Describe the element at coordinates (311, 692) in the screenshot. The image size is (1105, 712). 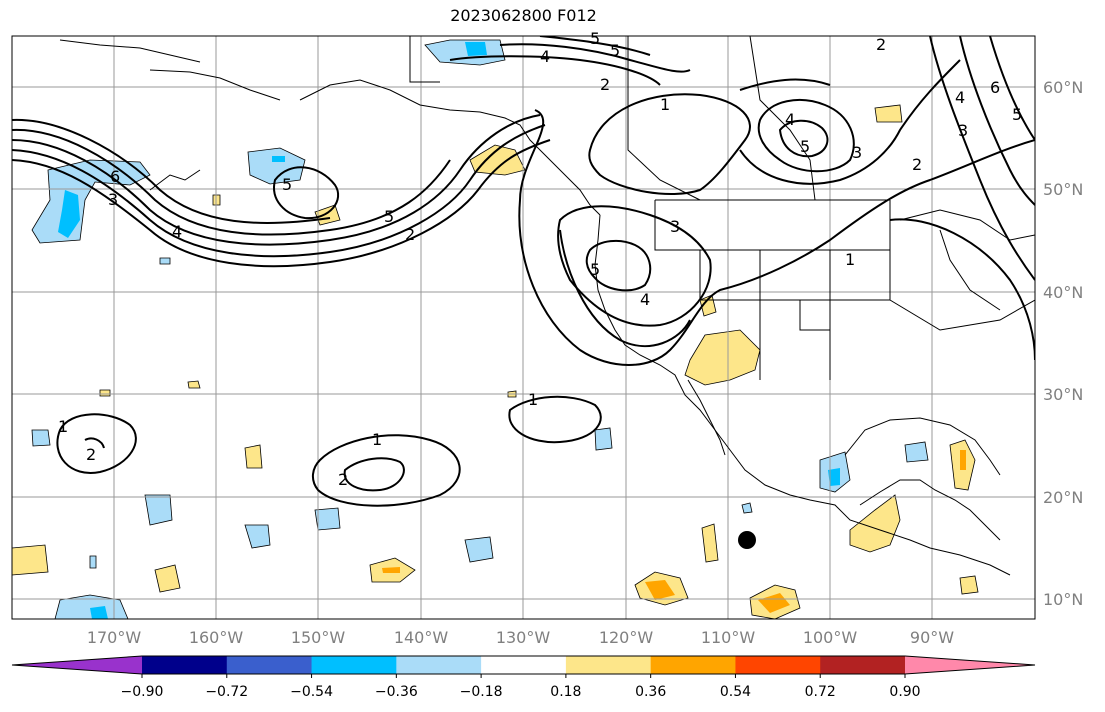
I see `colorbar-tick-label: −0.54` at that location.